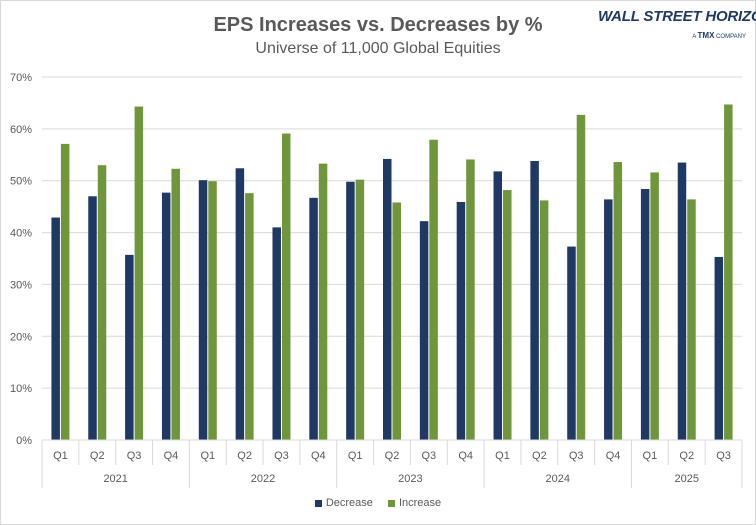 The image size is (756, 525). I want to click on legend-item-decrease: Decrease, so click(343, 503).